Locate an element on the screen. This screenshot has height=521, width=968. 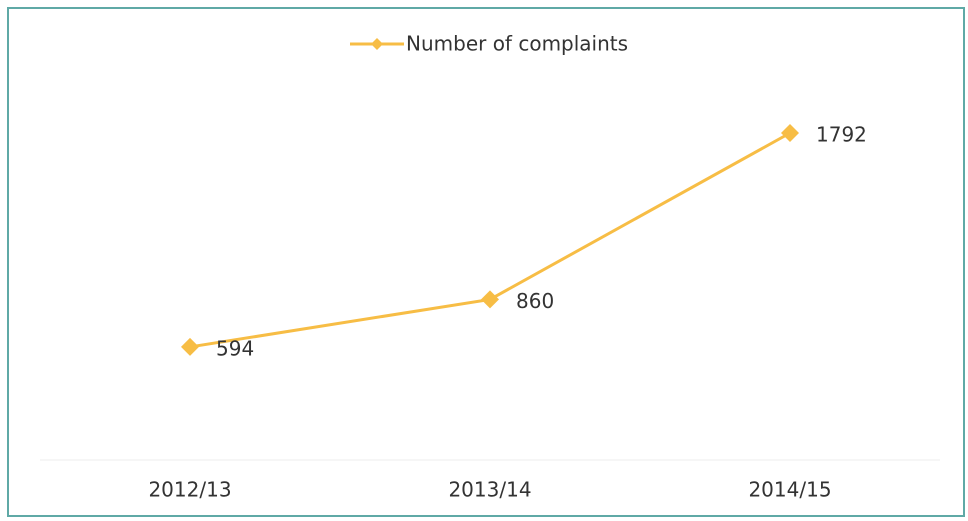
data-label: 1792 is located at coordinates (841, 135).